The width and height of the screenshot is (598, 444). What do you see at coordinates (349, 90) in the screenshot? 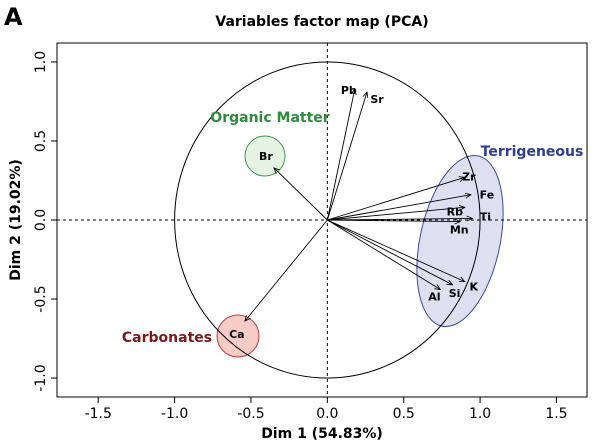
I see `variable-label: Pb` at bounding box center [349, 90].